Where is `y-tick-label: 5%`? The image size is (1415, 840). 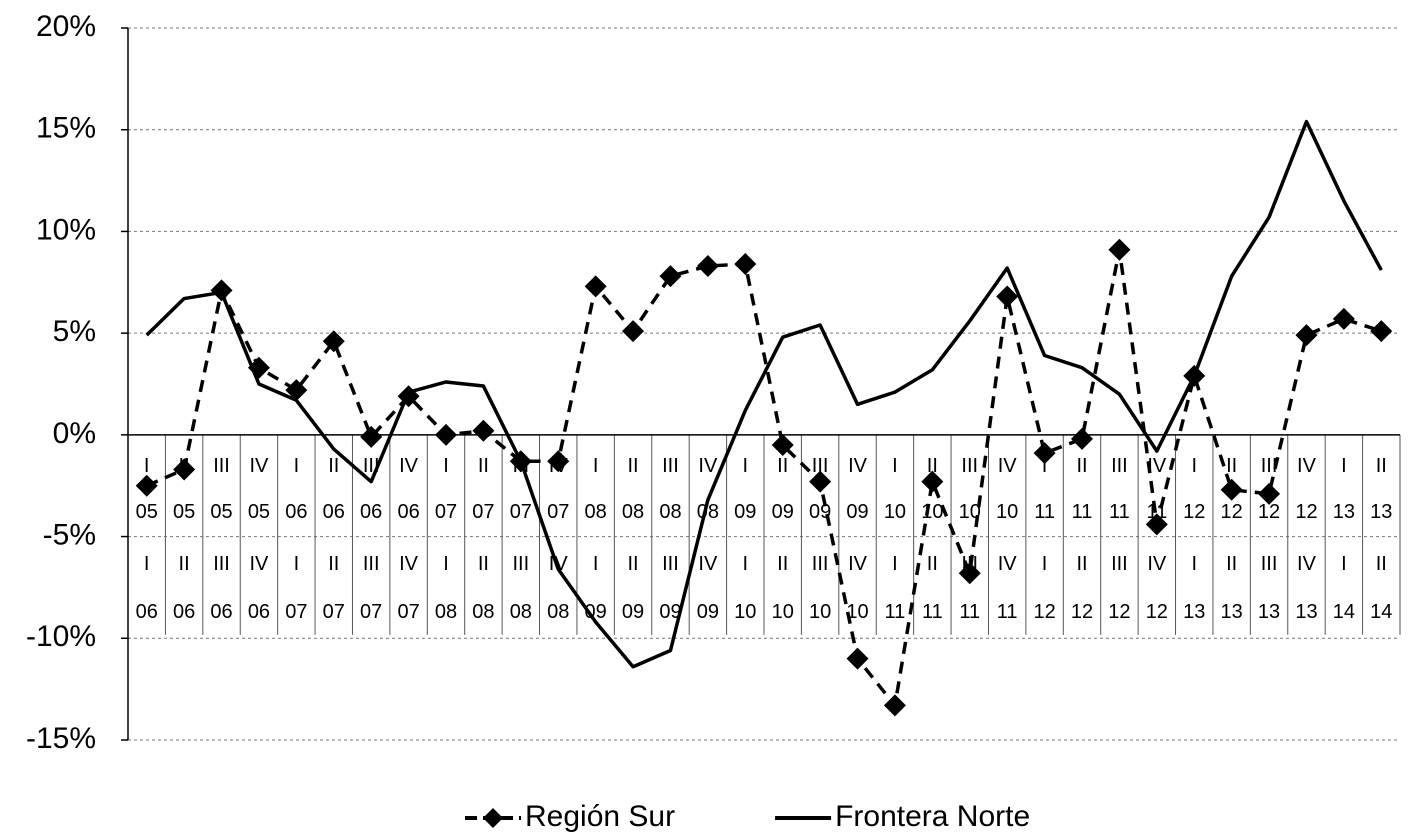 y-tick-label: 5% is located at coordinates (74, 331).